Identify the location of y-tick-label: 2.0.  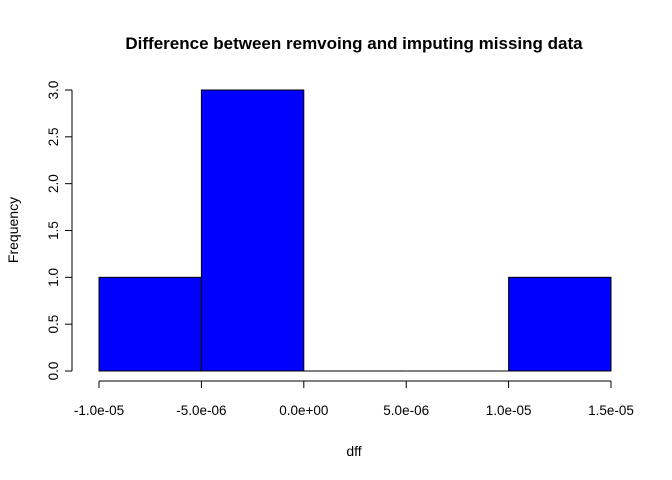
(53, 183).